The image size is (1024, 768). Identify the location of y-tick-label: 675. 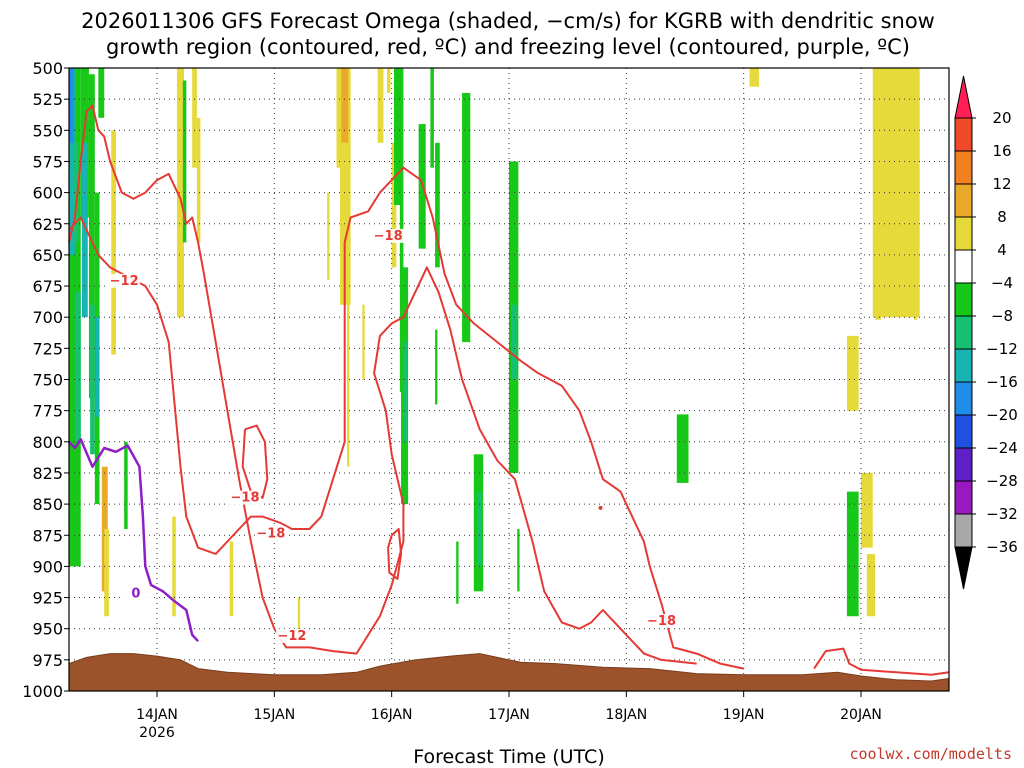
(47, 286).